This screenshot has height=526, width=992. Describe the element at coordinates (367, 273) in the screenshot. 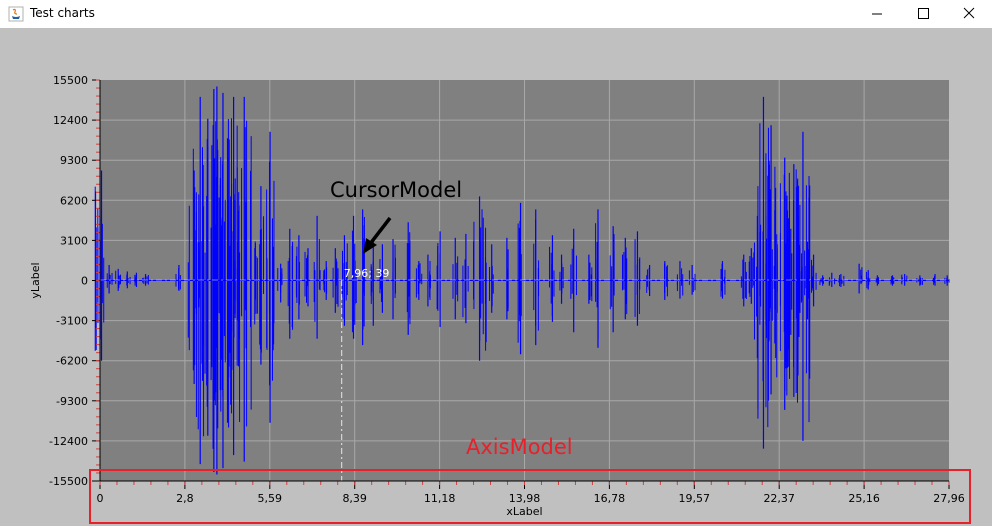

I see `cursor-readout: 7,96; 39` at that location.